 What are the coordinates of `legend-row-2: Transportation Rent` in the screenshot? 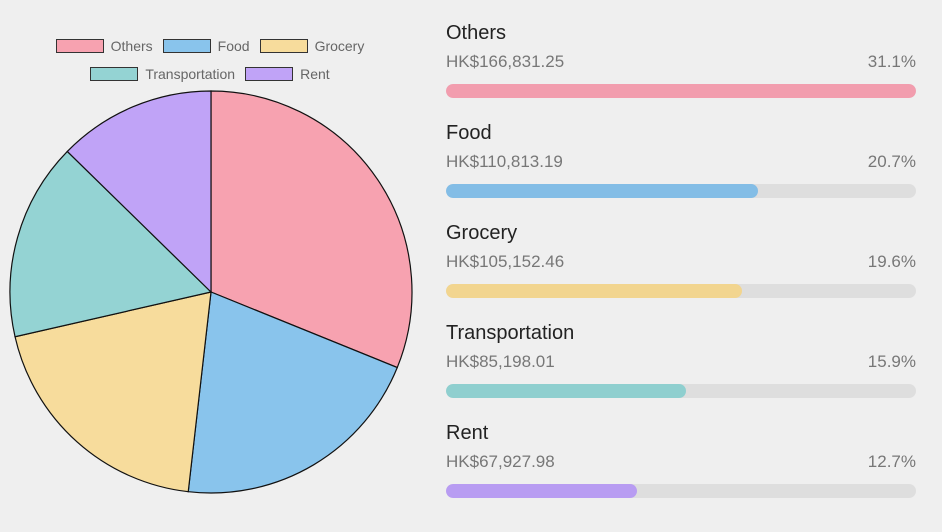 It's located at (210, 74).